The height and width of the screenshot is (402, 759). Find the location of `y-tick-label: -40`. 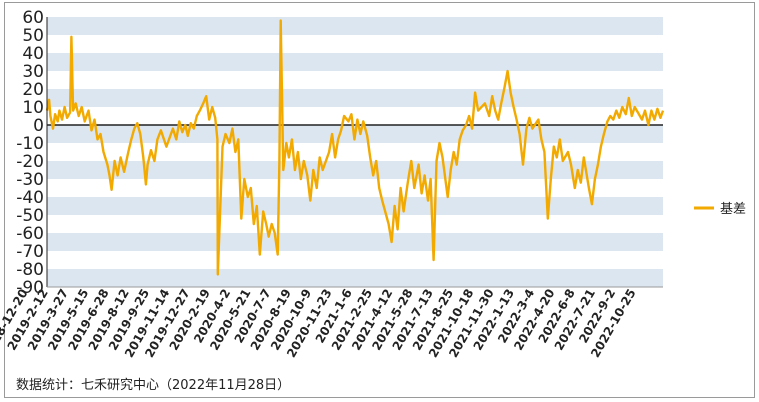

y-tick-label: -40 is located at coordinates (30, 198).